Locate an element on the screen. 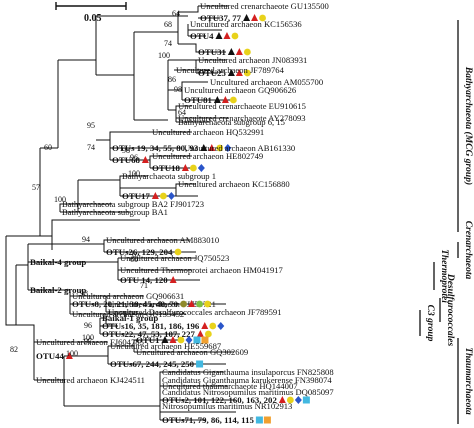 The height and width of the screenshot is (428, 474). group-label: C3 group is located at coordinates (430, 323).